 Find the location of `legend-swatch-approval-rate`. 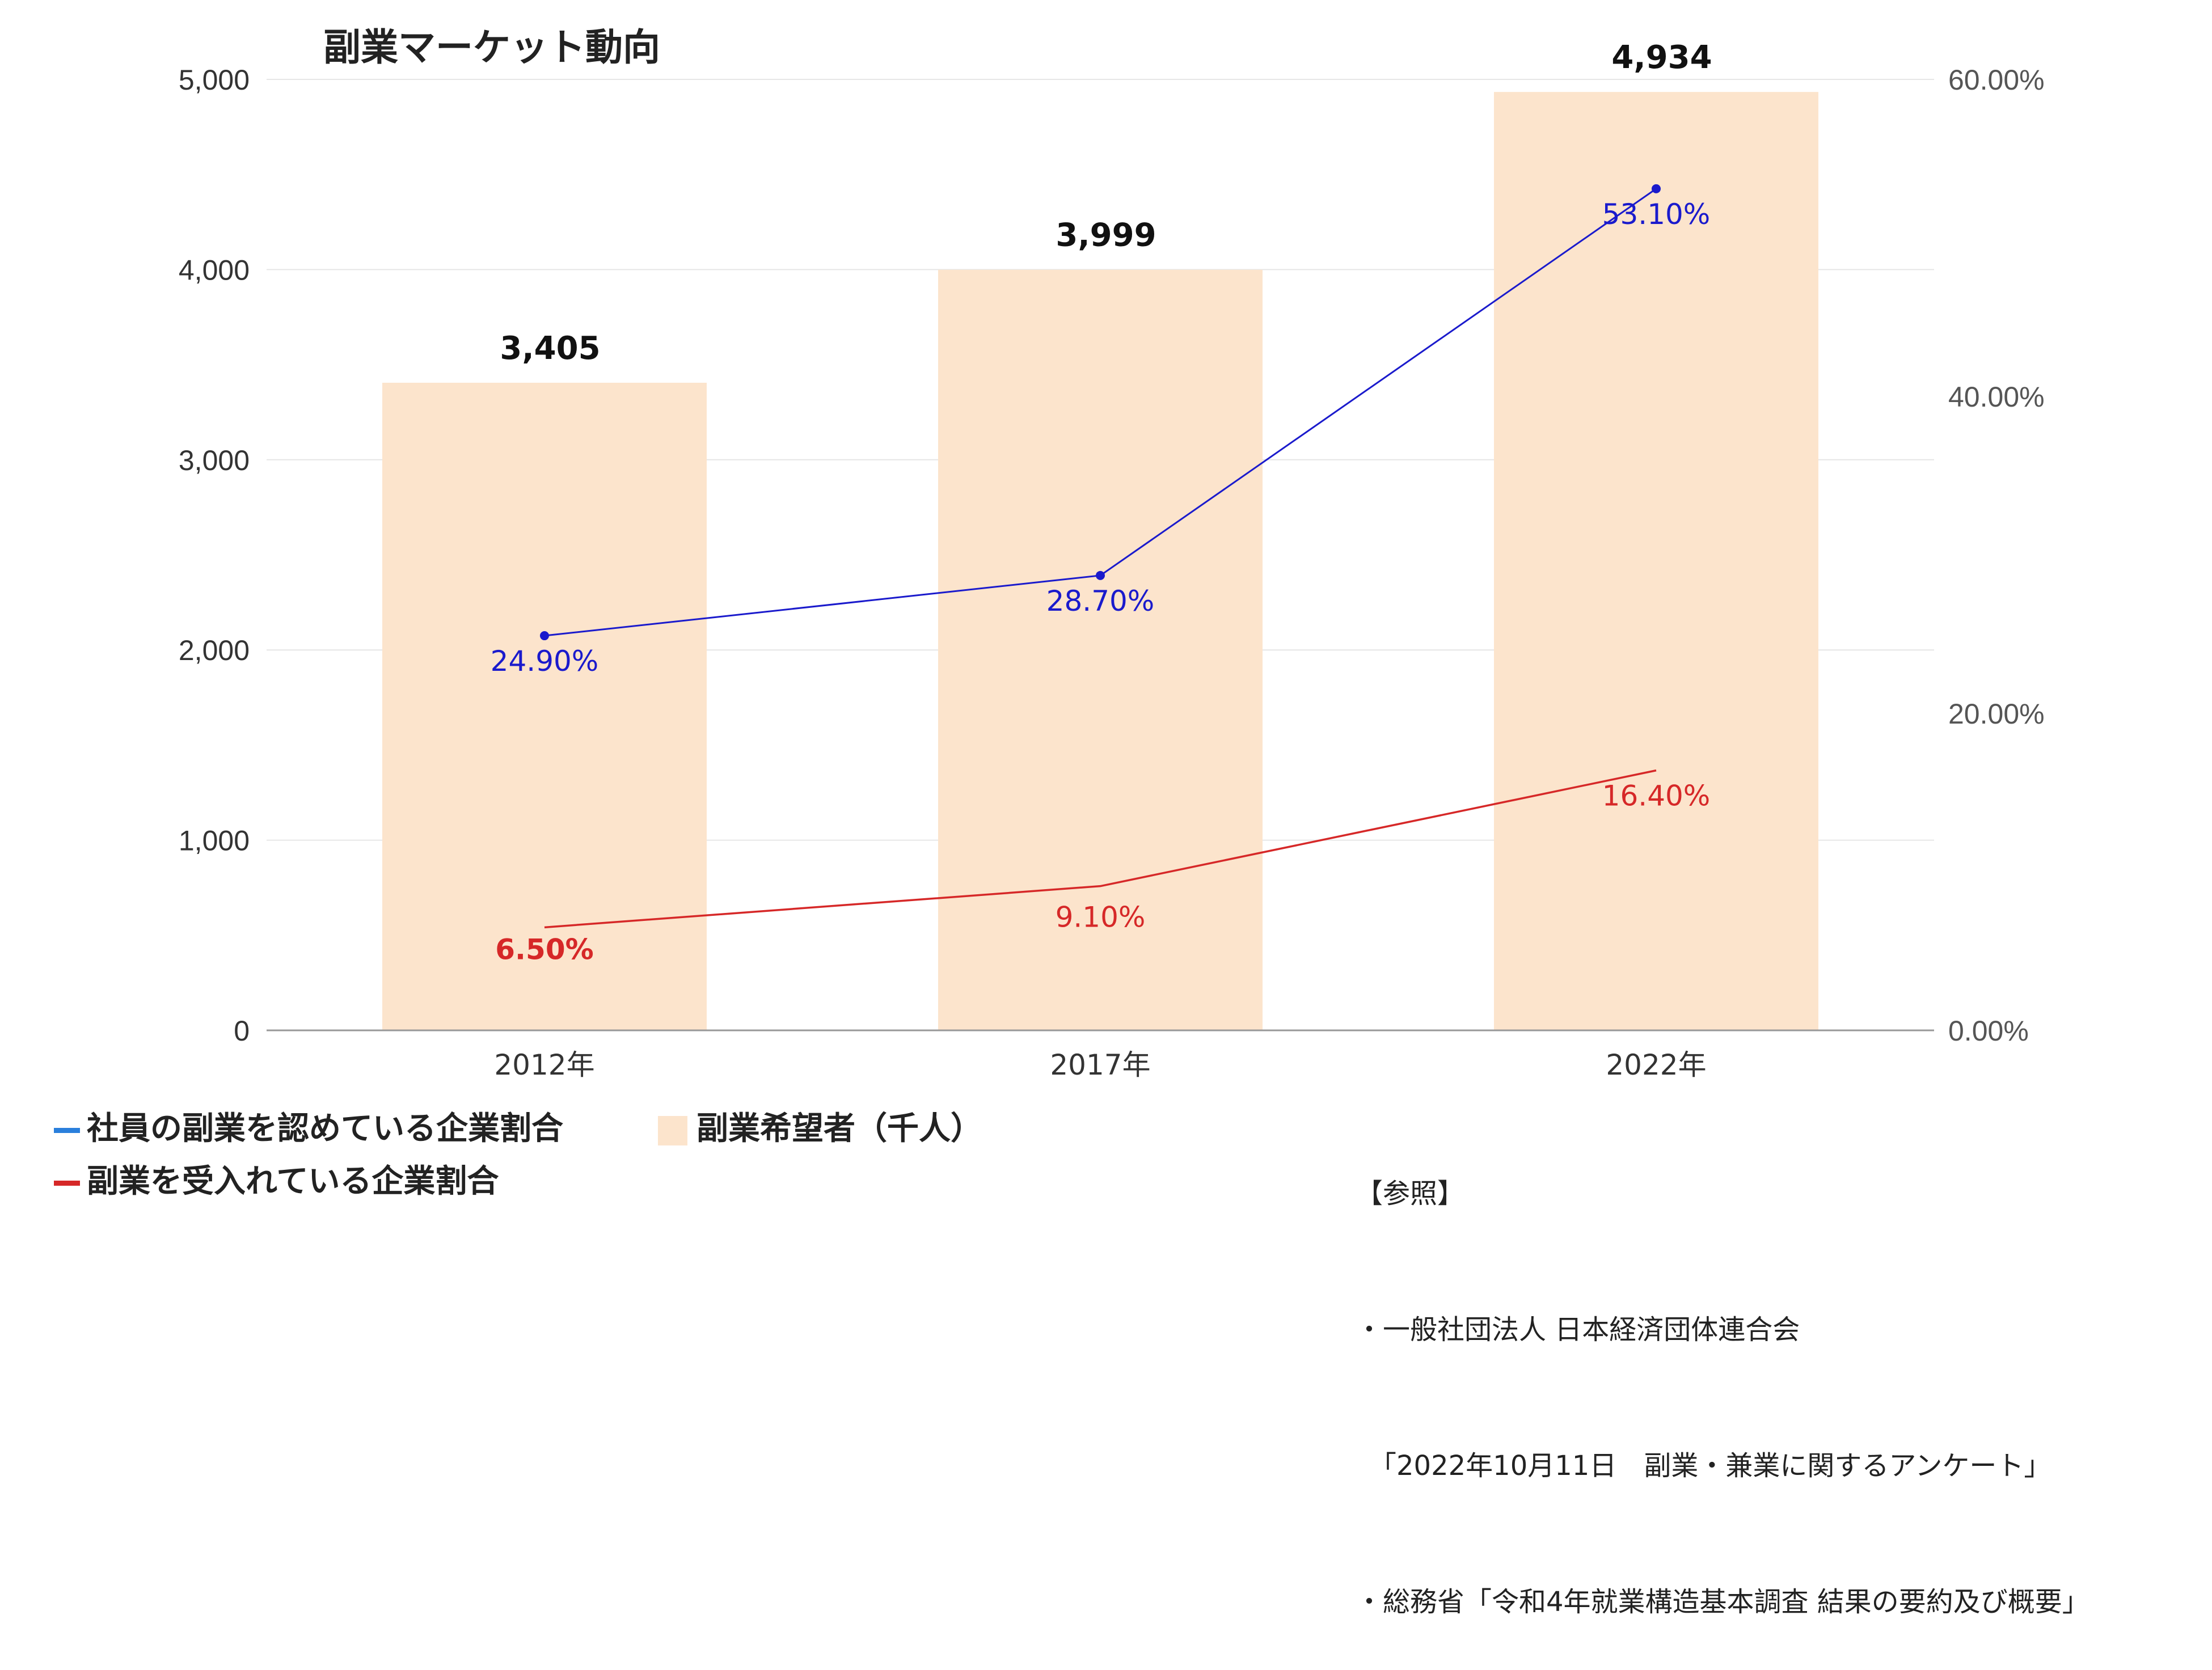

legend-swatch-approval-rate is located at coordinates (67, 1131).